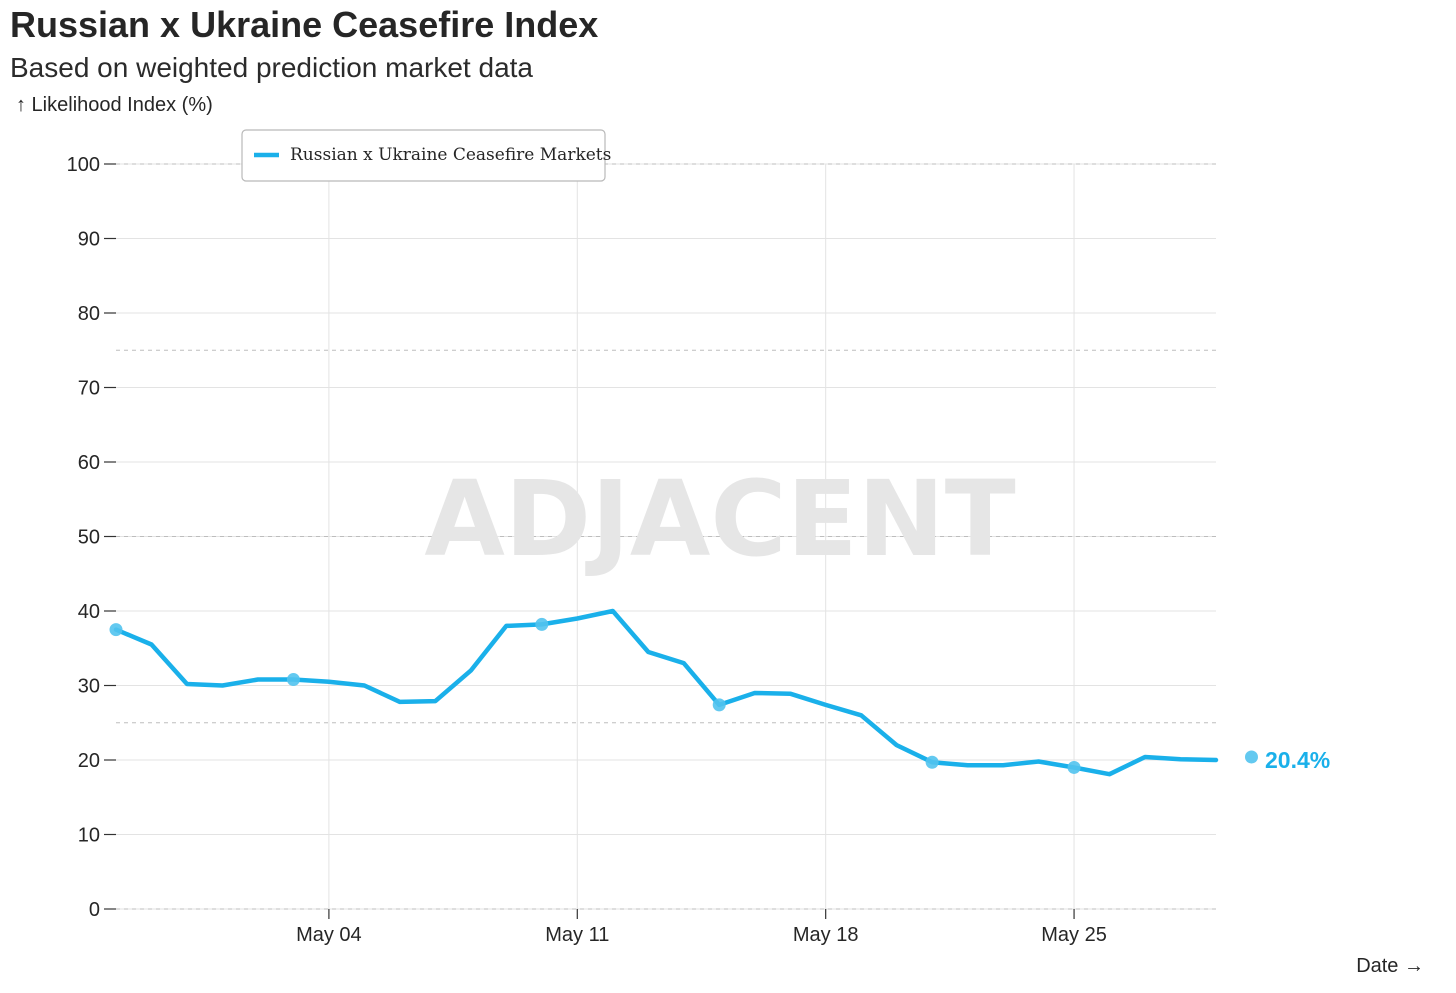  I want to click on legend-label: Russian x Ukraine Ceasefire Markets, so click(450, 155).